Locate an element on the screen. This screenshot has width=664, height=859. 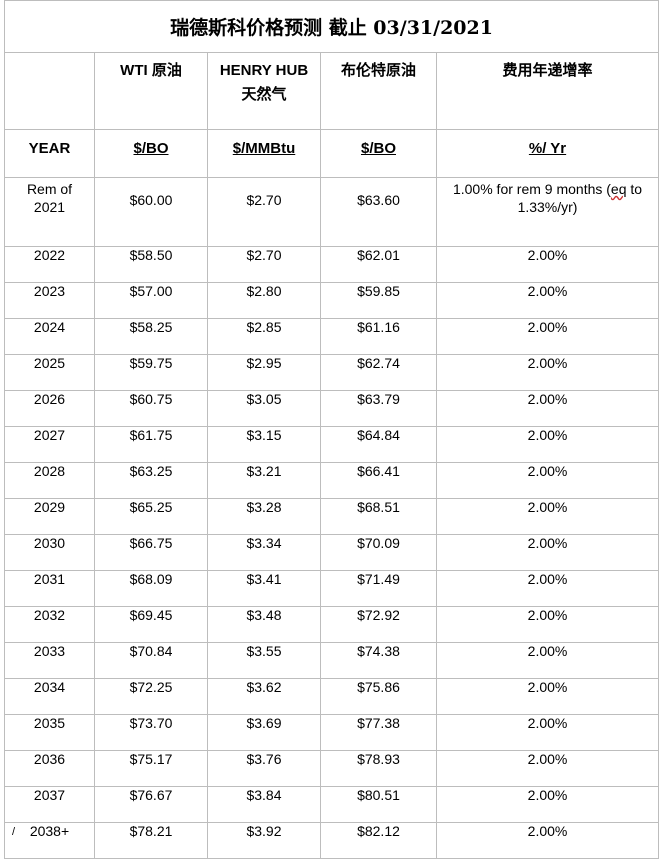
rem-rate-part2: to is located at coordinates (634, 189).